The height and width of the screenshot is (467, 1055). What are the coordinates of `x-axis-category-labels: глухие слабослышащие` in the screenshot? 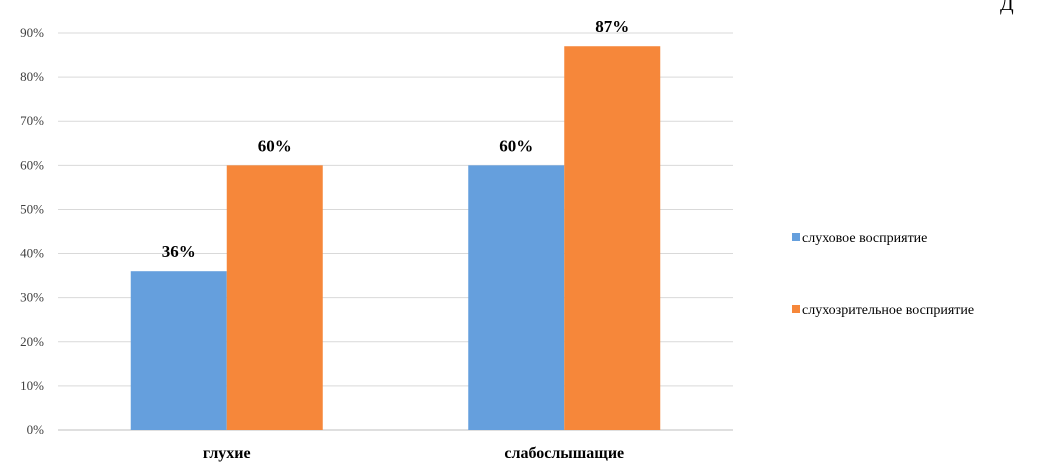 It's located at (413, 453).